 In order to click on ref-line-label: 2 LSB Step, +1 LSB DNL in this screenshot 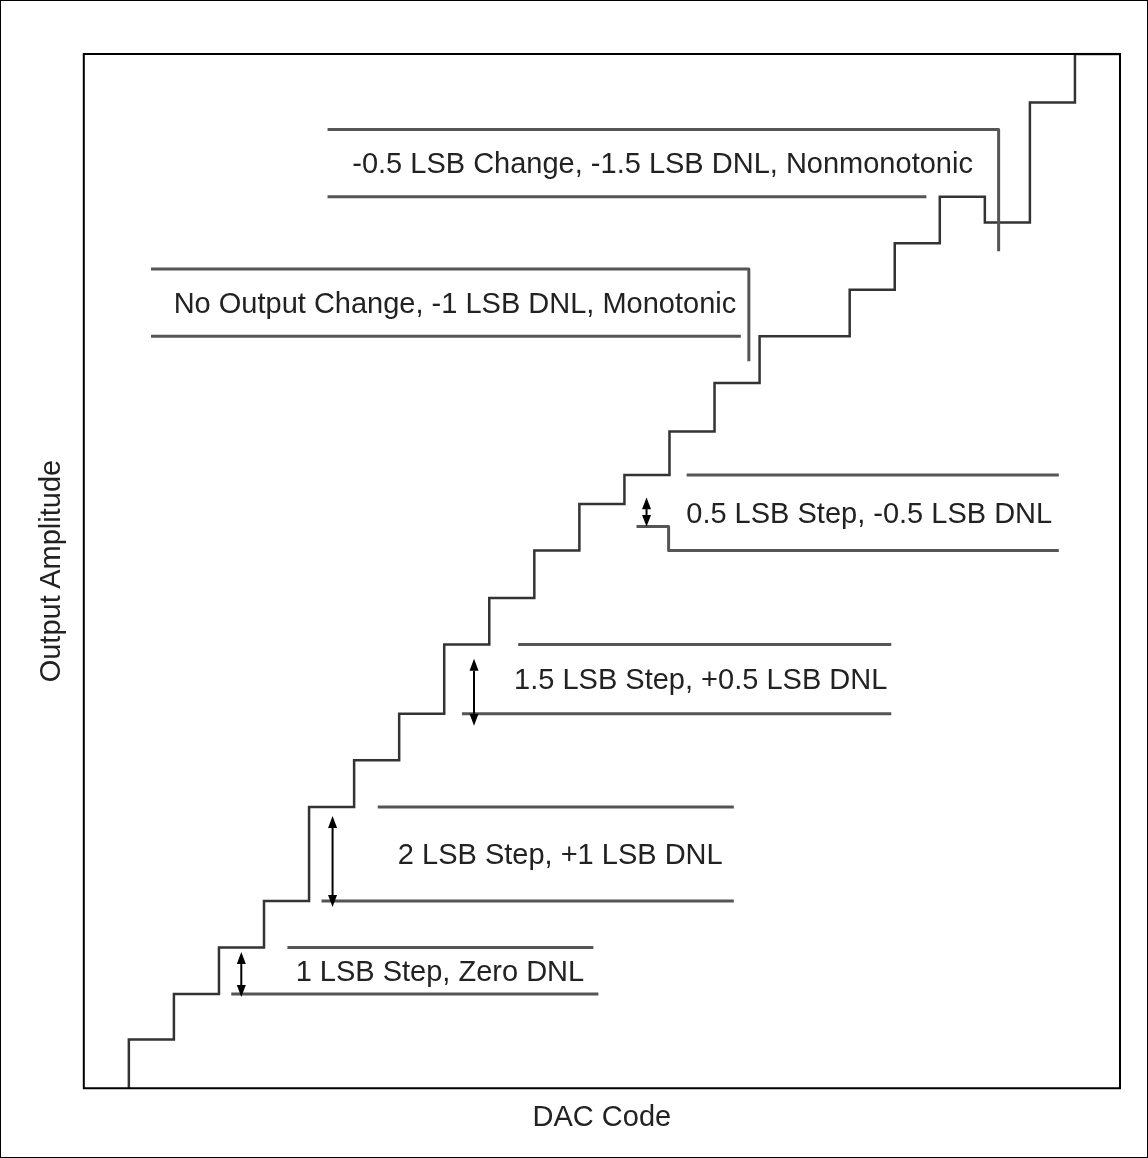, I will do `click(560, 854)`.